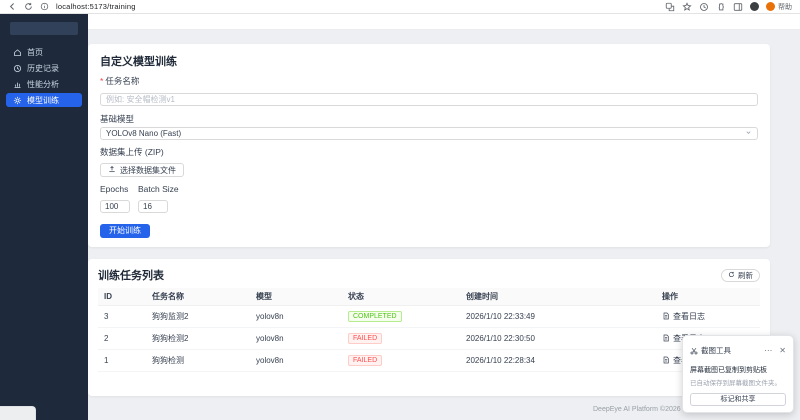  What do you see at coordinates (721, 7) in the screenshot?
I see `extensions-puzzle-icon` at bounding box center [721, 7].